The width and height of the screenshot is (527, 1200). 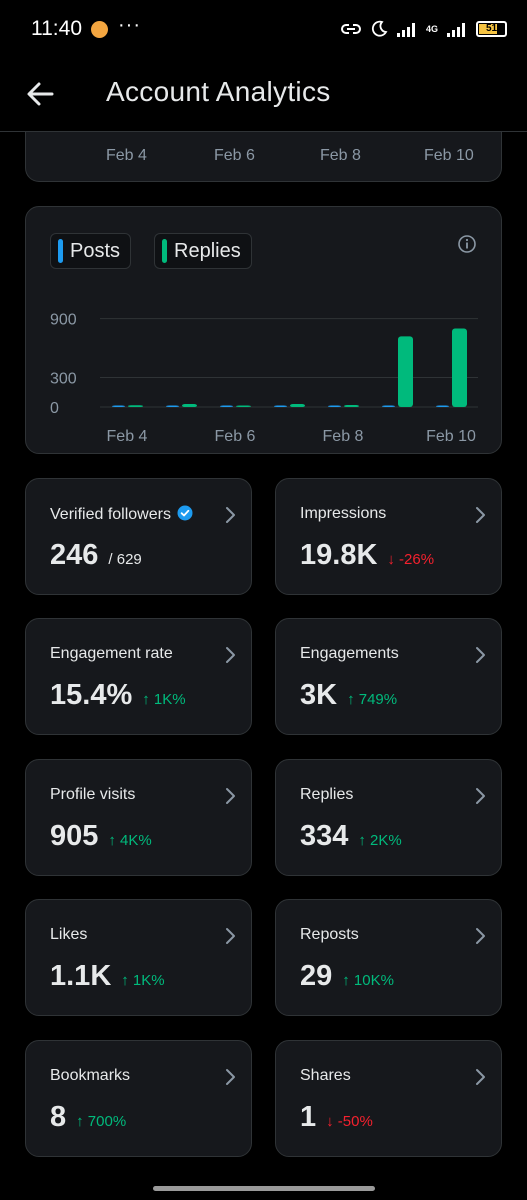 I want to click on metric-label: Engagement rate, so click(x=111, y=654).